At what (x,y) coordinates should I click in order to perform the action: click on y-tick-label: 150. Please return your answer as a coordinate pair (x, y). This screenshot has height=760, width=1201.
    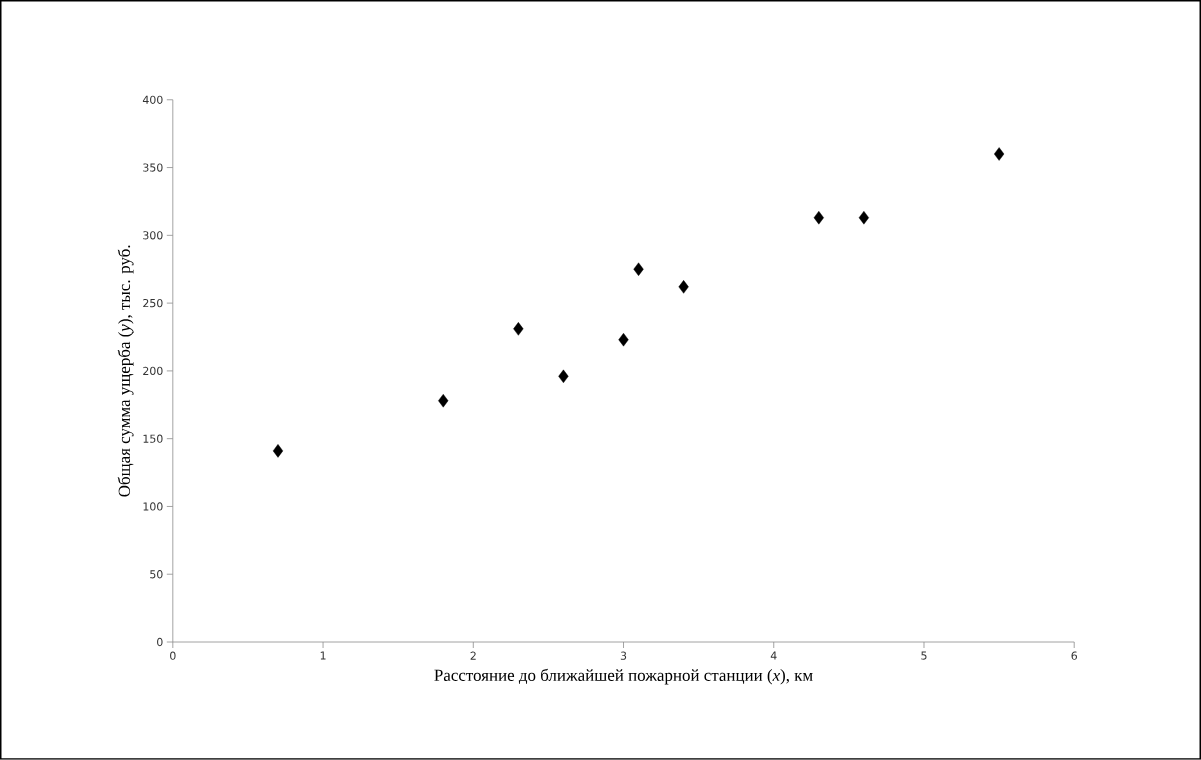
    Looking at the image, I should click on (153, 438).